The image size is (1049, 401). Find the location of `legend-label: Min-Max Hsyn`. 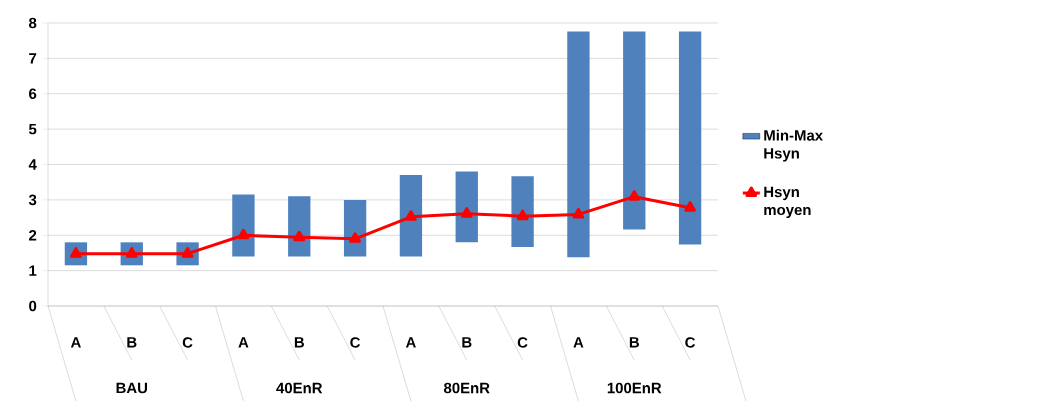

legend-label: Min-Max Hsyn is located at coordinates (793, 145).